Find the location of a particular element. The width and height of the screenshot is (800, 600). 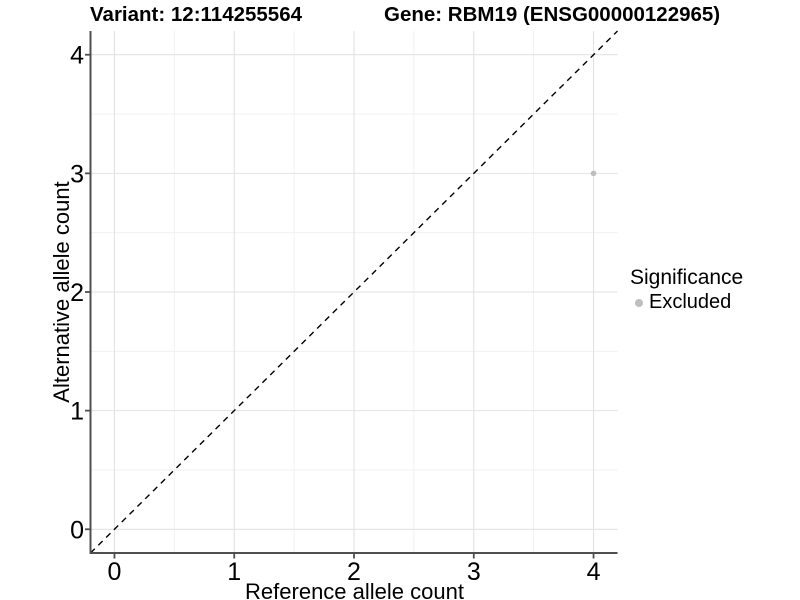

y-tick-label: 3 is located at coordinates (77, 174).